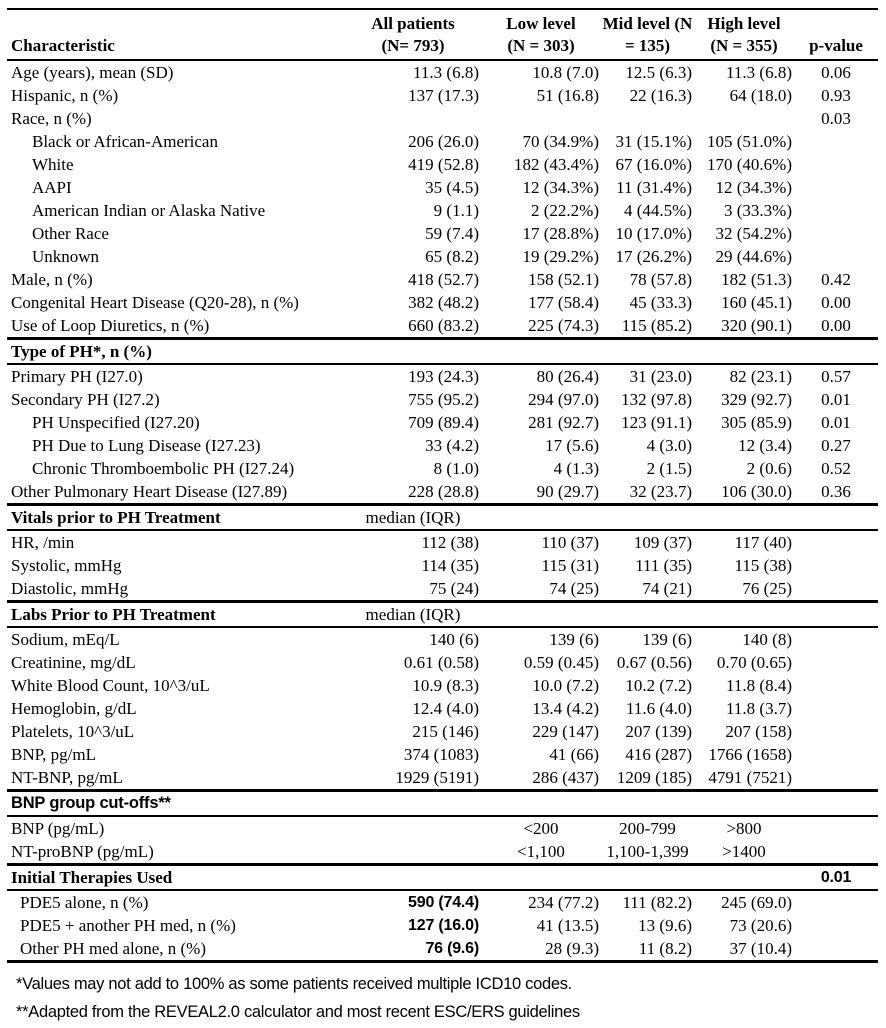  What do you see at coordinates (452, 445) in the screenshot?
I see `cell-all-patients: 33 (4.2)` at bounding box center [452, 445].